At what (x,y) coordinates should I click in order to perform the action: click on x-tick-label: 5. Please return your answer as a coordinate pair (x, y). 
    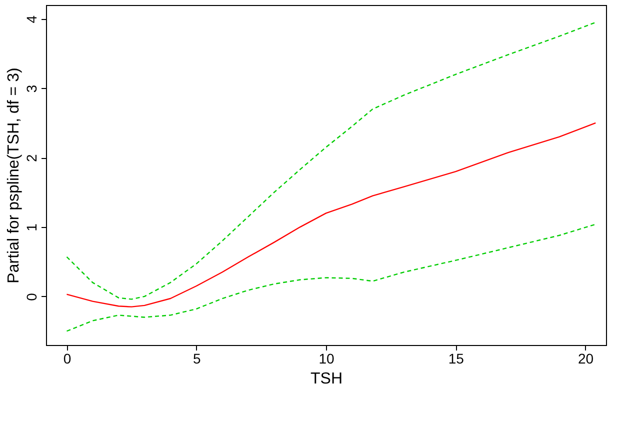
    Looking at the image, I should click on (196, 358).